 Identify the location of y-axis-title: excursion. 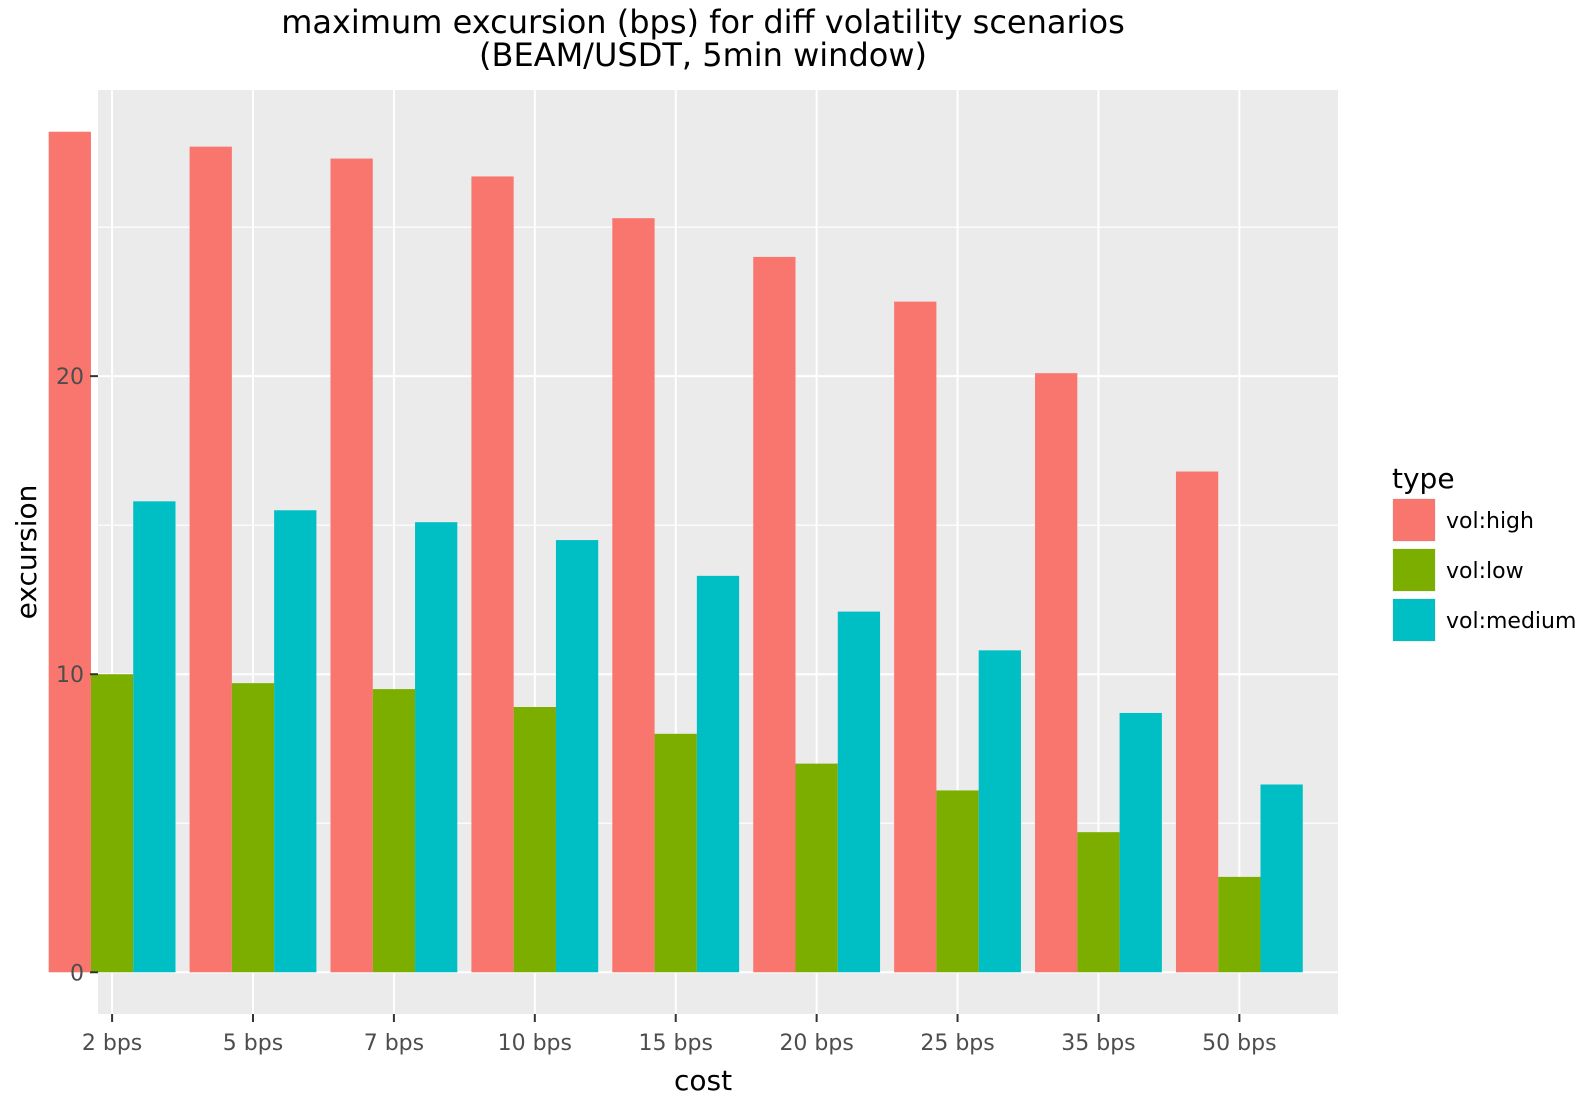
(26, 552).